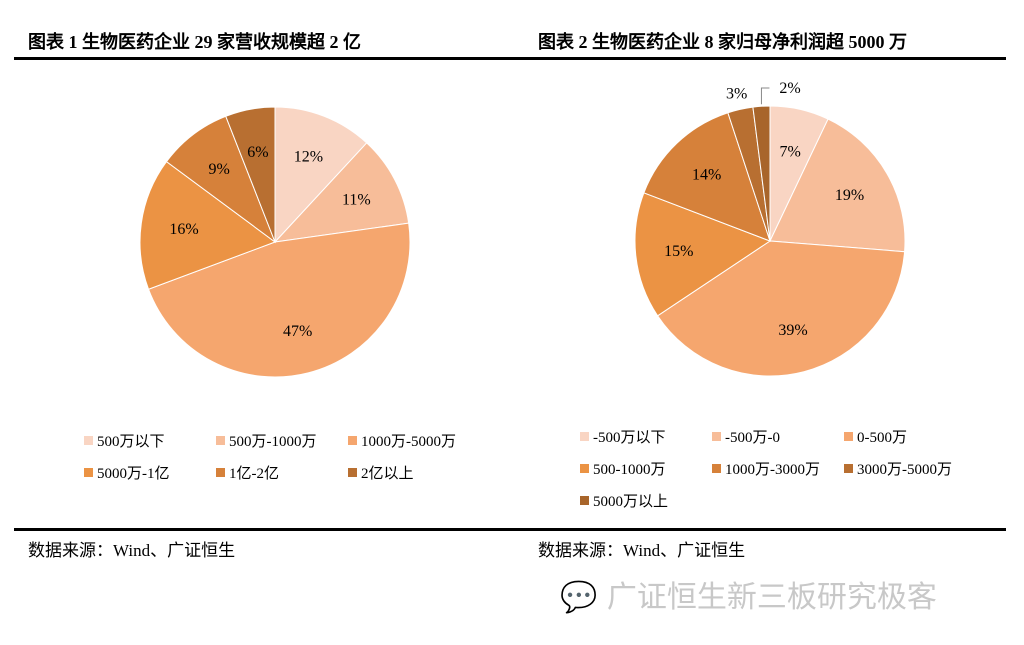 The image size is (1024, 645). What do you see at coordinates (510, 58) in the screenshot?
I see `top-rule` at bounding box center [510, 58].